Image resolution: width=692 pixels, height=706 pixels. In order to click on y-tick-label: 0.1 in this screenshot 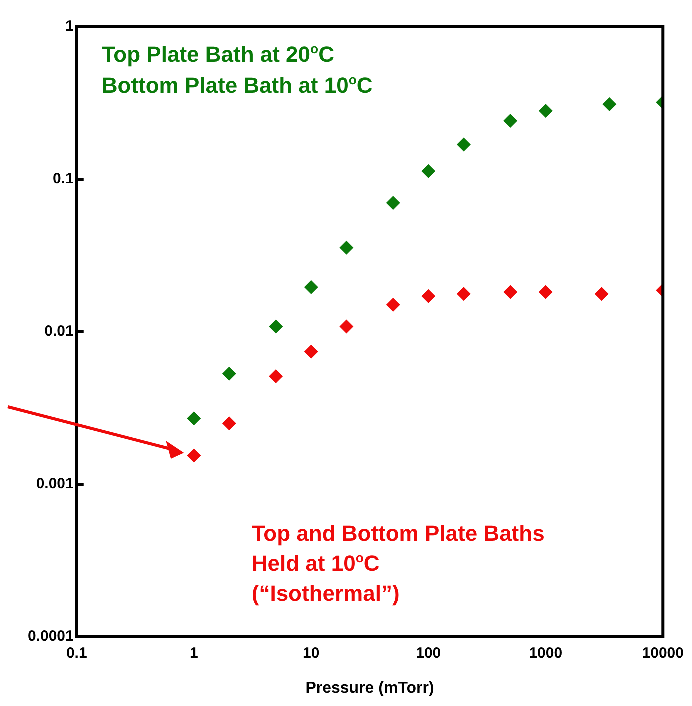, I will do `click(63, 179)`.